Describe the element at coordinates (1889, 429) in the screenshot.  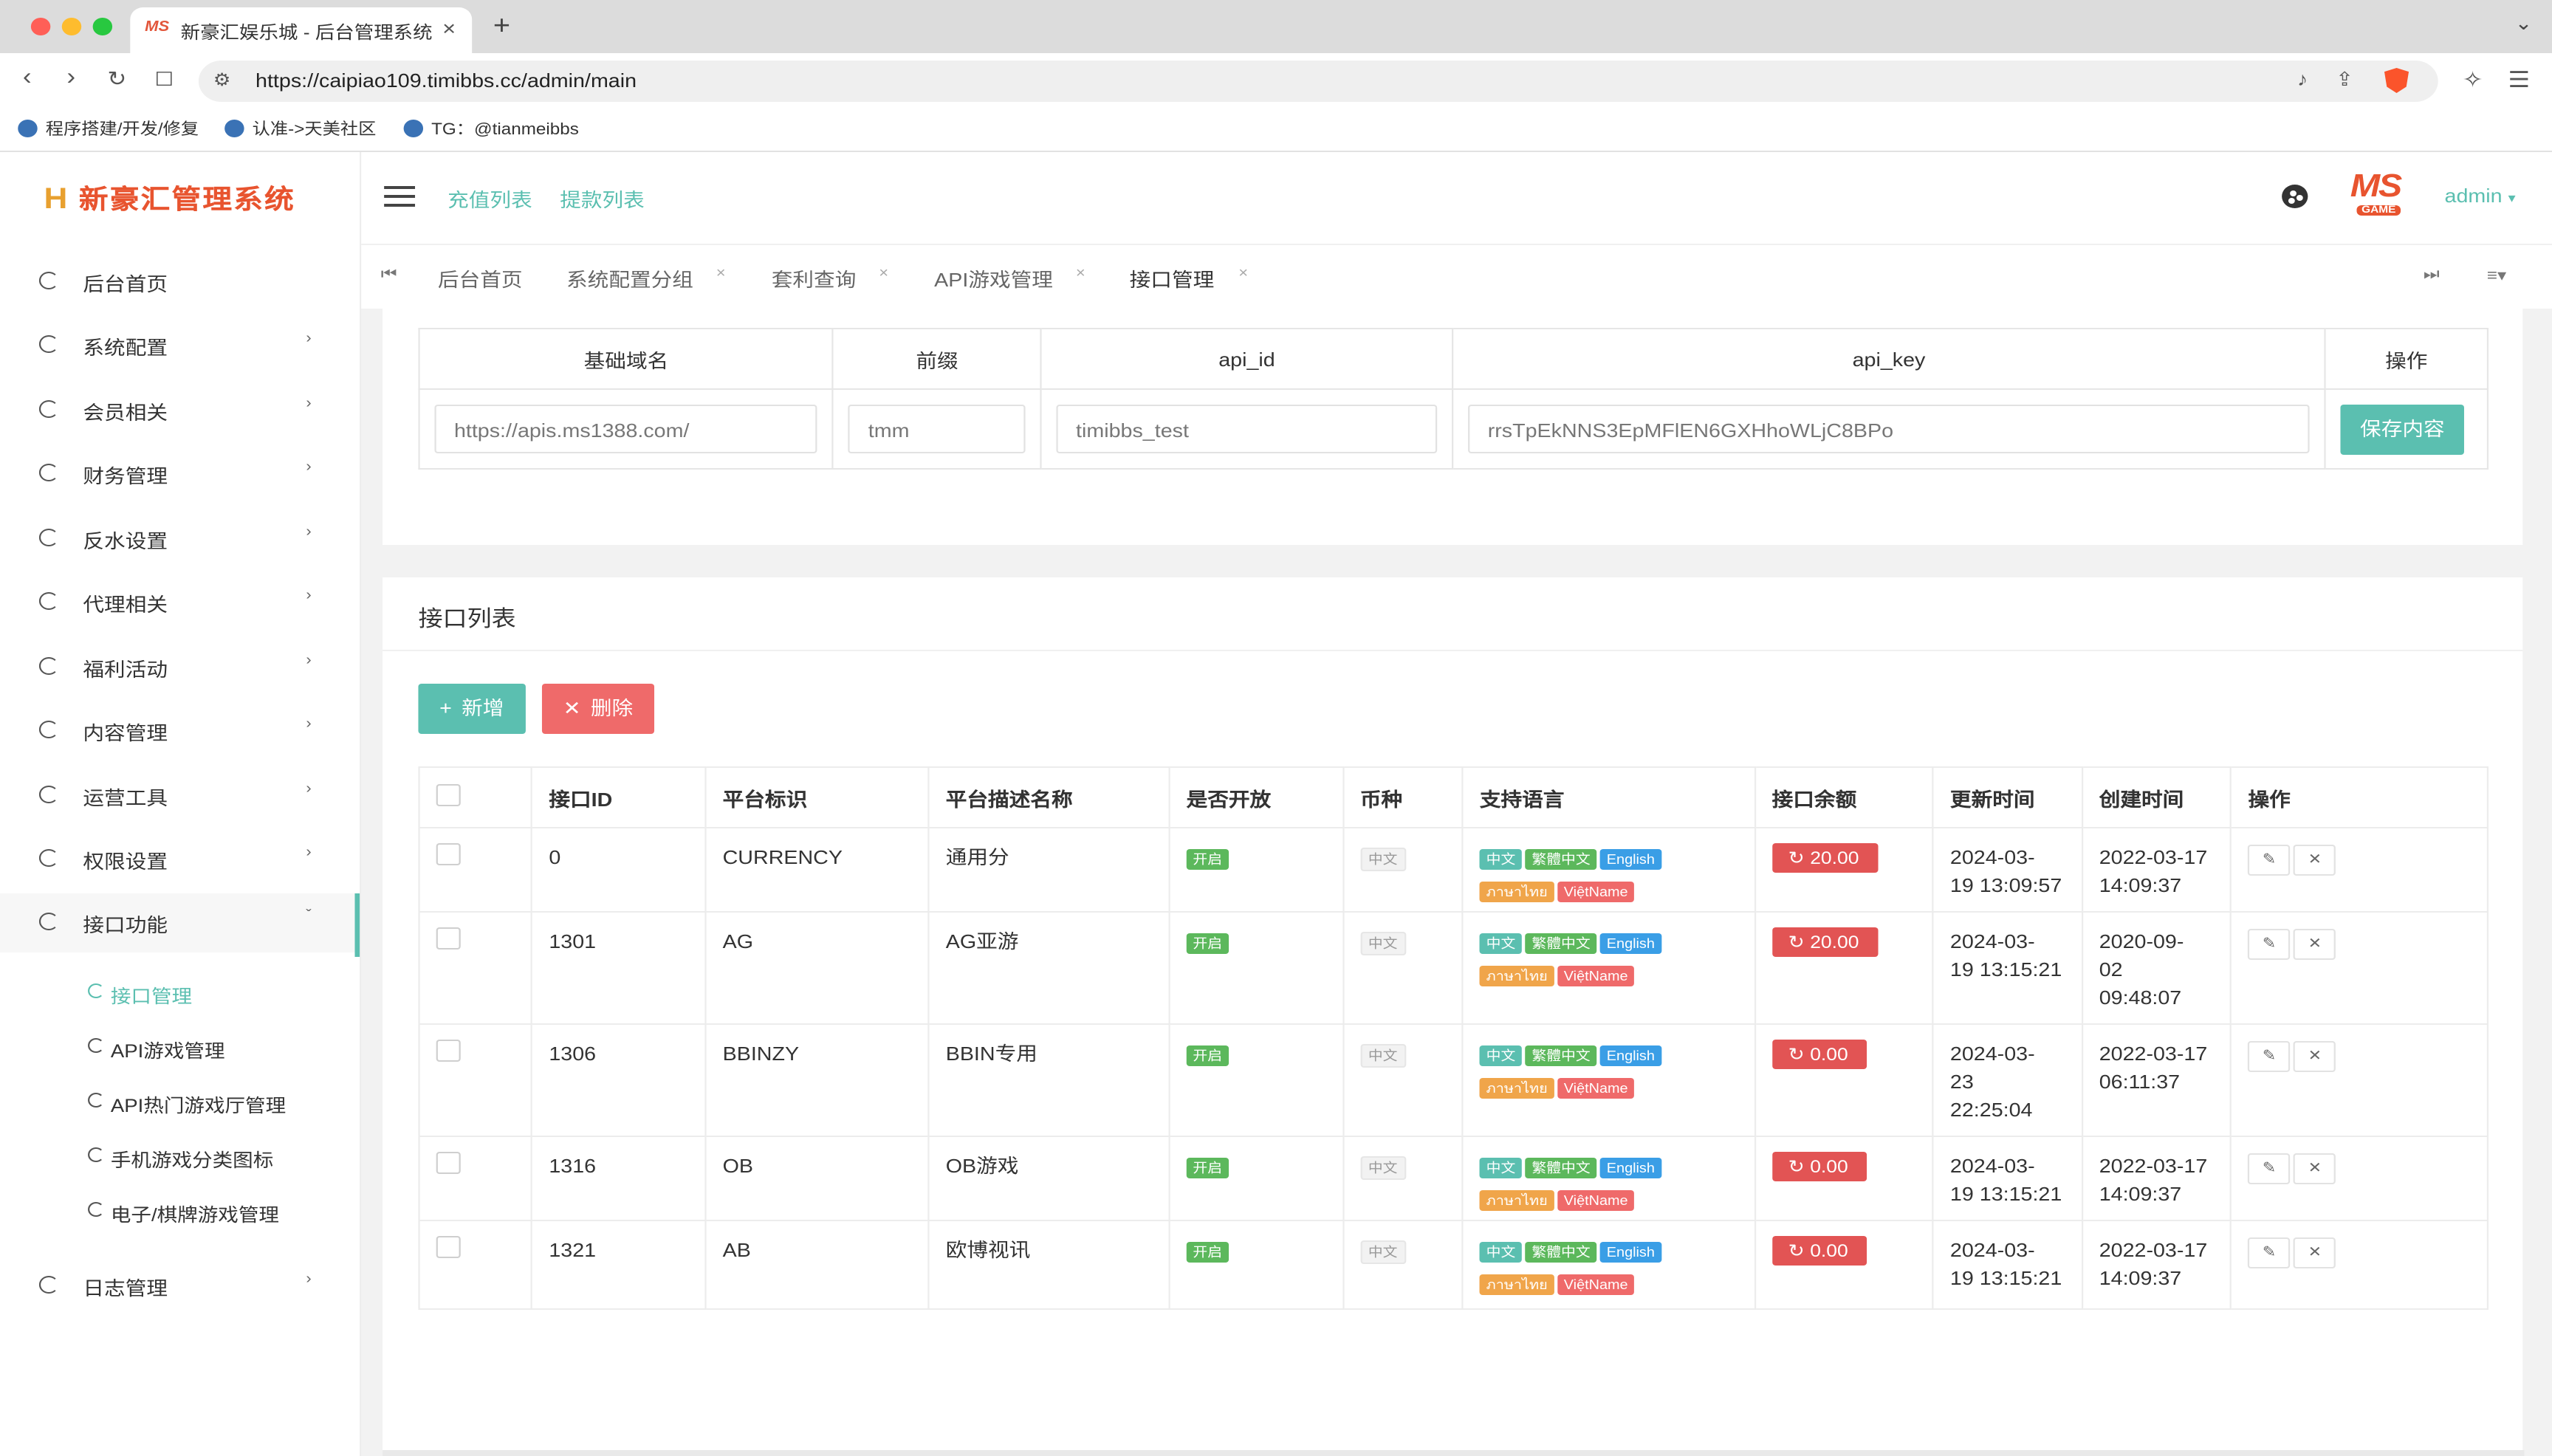
I see `api-key-input: rrsTpEkNNS3EpMFlEN6GXHhoWLjC8BPo` at that location.